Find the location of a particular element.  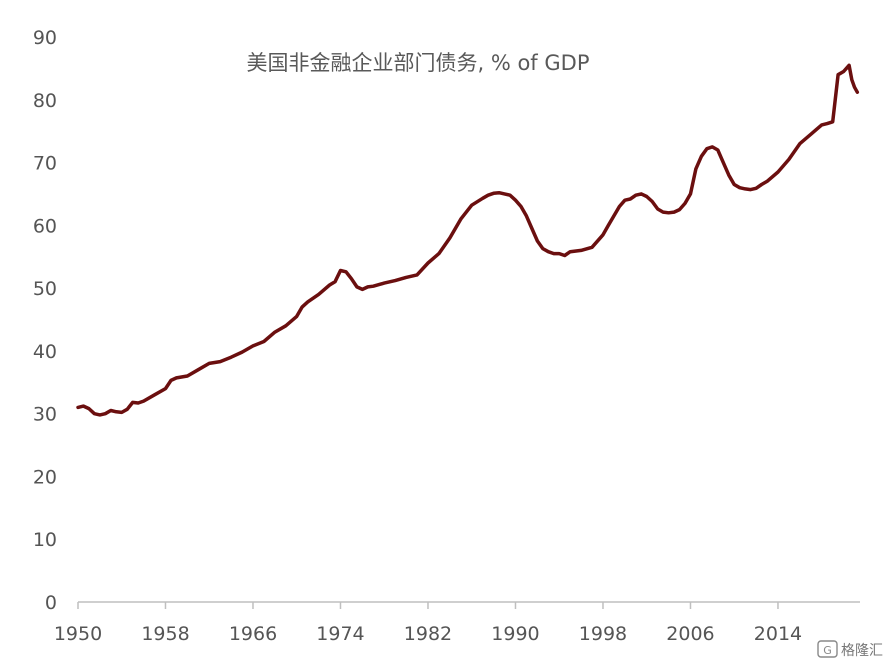

y-tick-label: 30 is located at coordinates (45, 415).